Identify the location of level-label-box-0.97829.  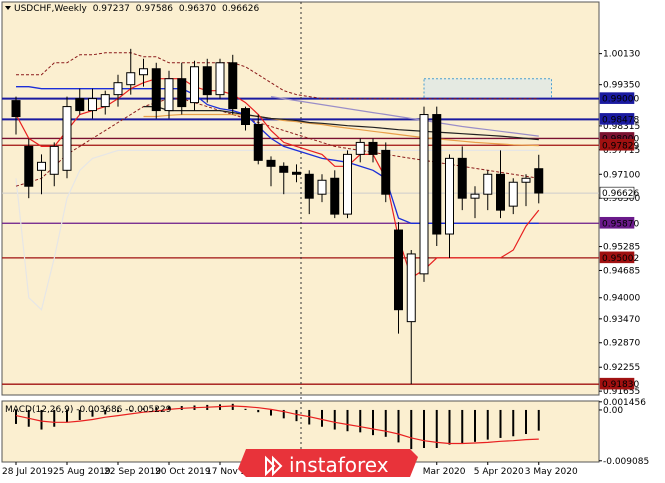
(617, 144).